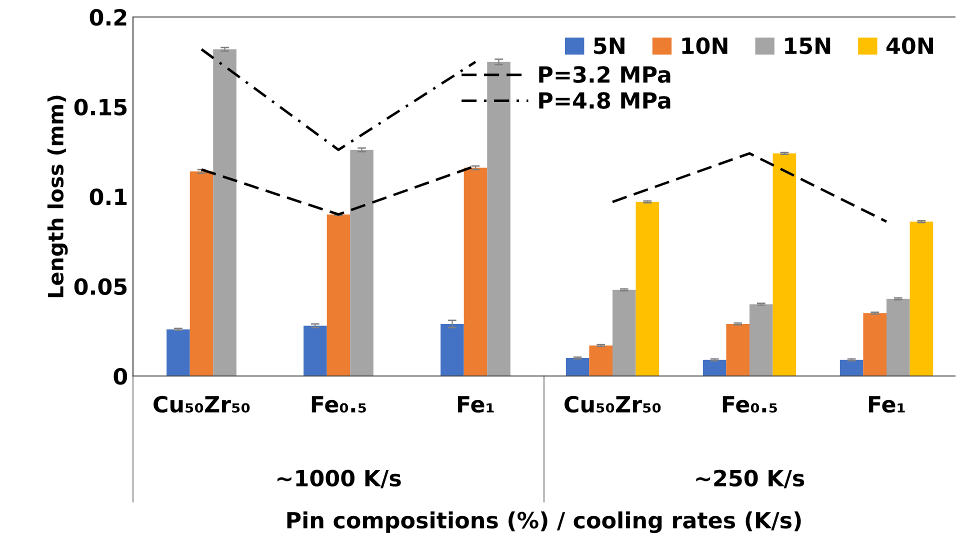  I want to click on legend-label: 5N, so click(609, 46).